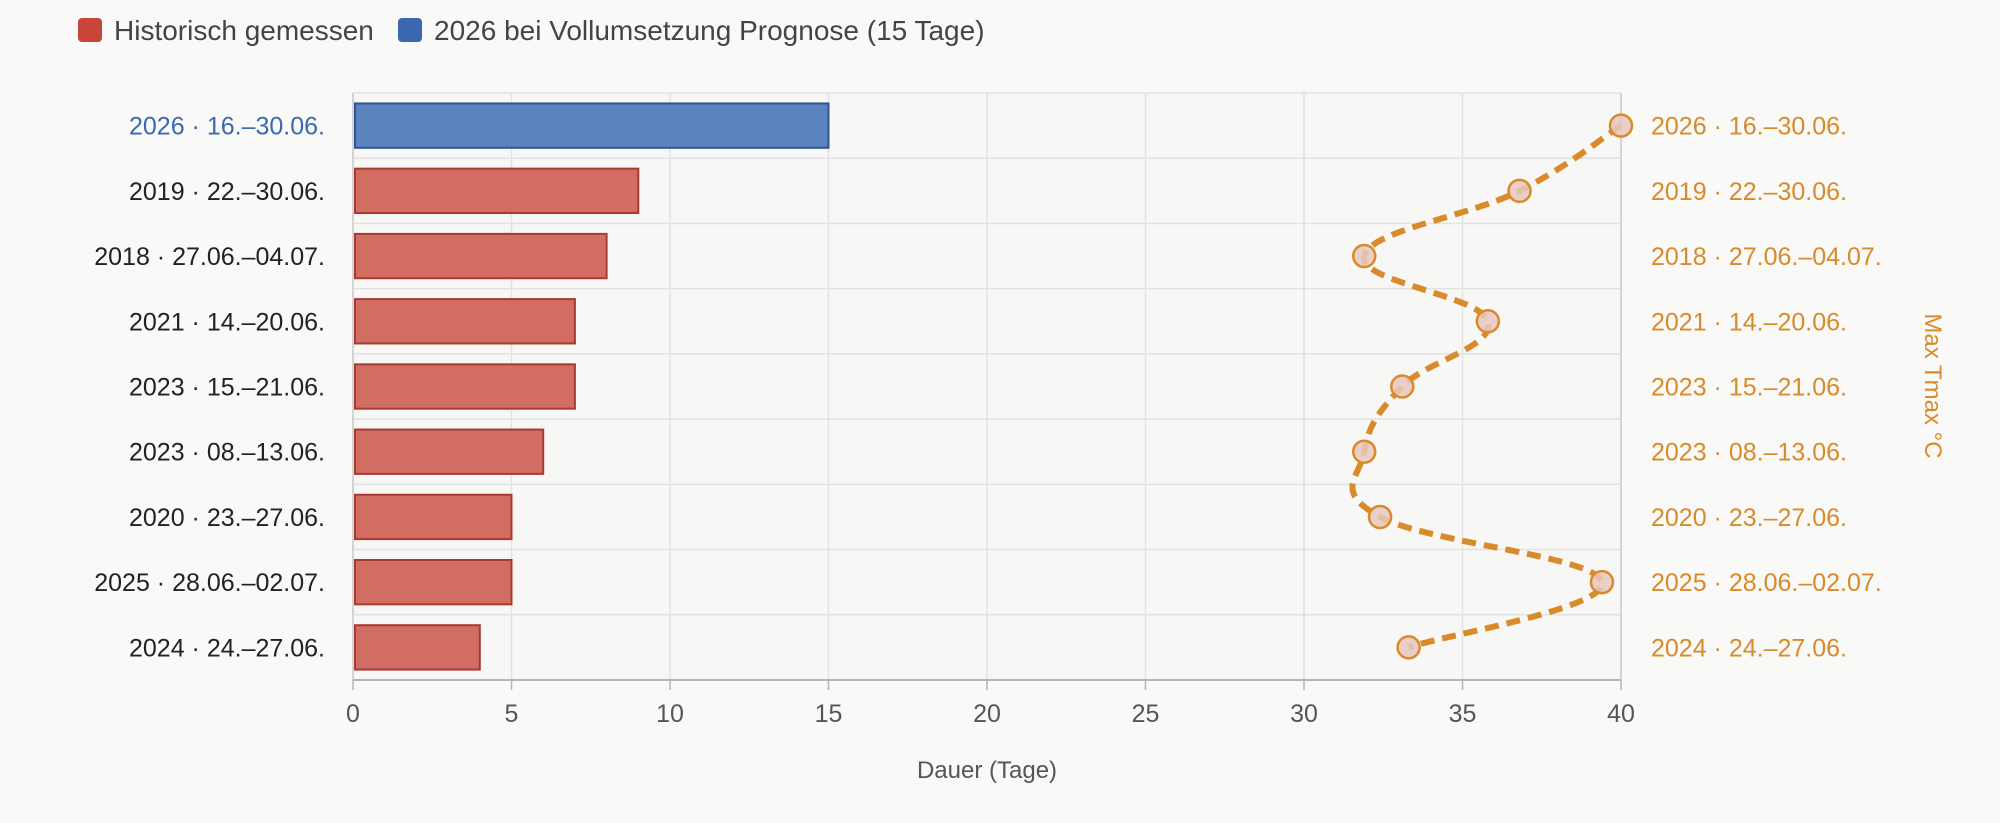 The image size is (2000, 823). I want to click on category-label-right: 2023 · 08.–13.06., so click(1749, 453).